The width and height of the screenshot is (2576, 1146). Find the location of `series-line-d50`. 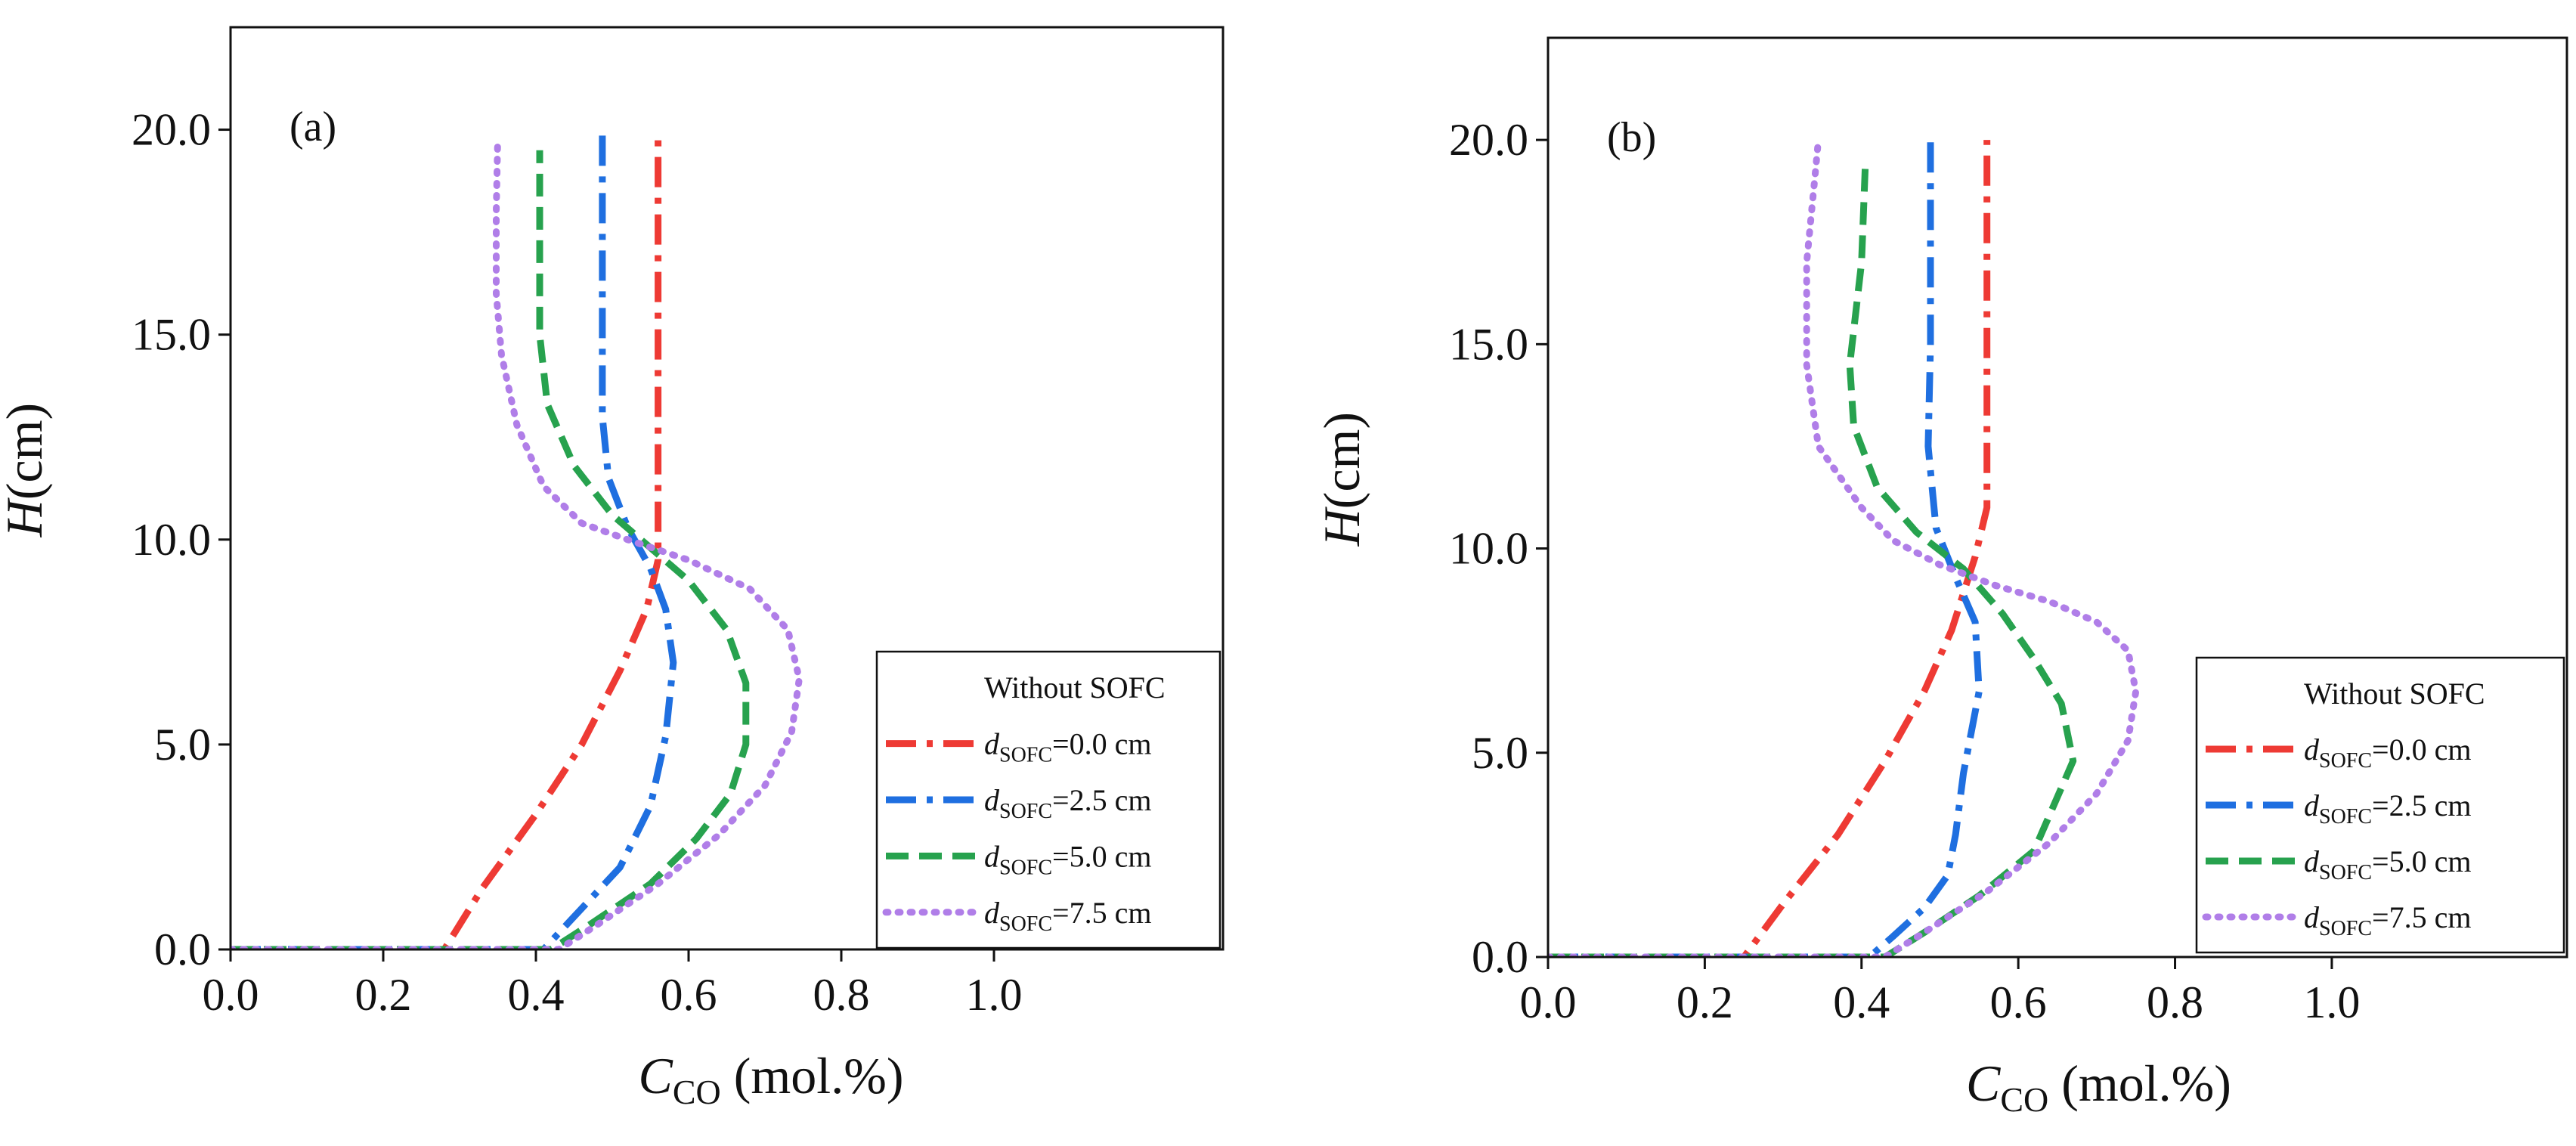

series-line-d50 is located at coordinates (490, 549).